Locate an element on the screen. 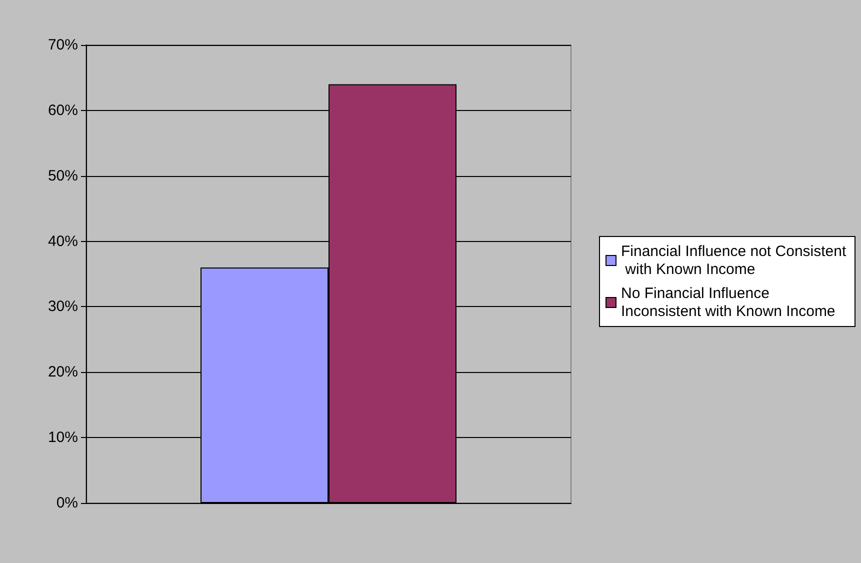 The width and height of the screenshot is (861, 563). legend-label: Financial Influence not Consistent with Known Income is located at coordinates (734, 260).